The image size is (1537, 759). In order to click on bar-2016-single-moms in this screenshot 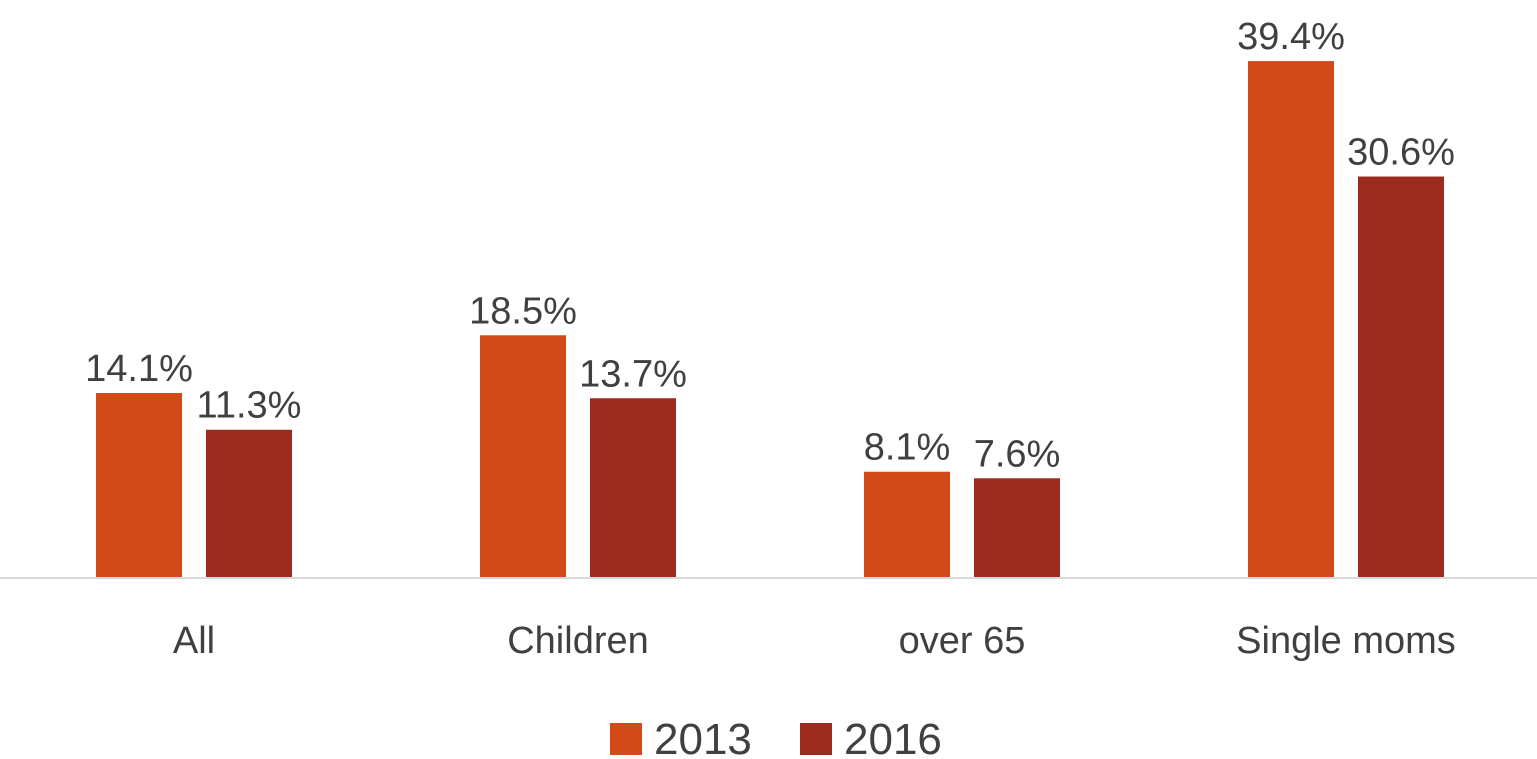, I will do `click(1401, 377)`.